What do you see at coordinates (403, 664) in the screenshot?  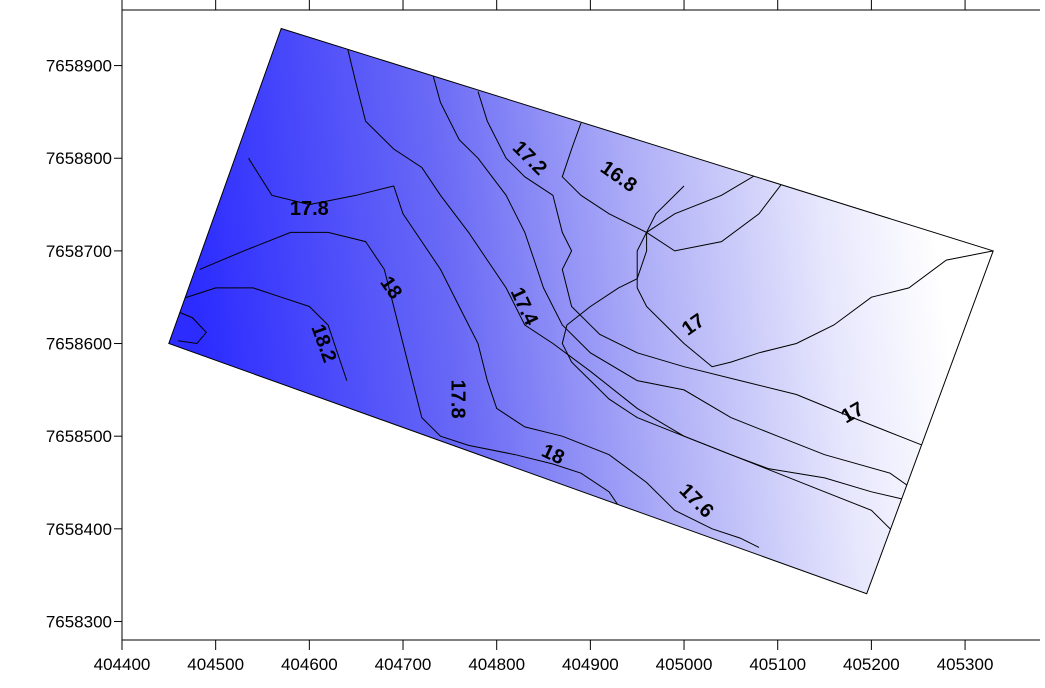 I see `x-tick-label: 404700` at bounding box center [403, 664].